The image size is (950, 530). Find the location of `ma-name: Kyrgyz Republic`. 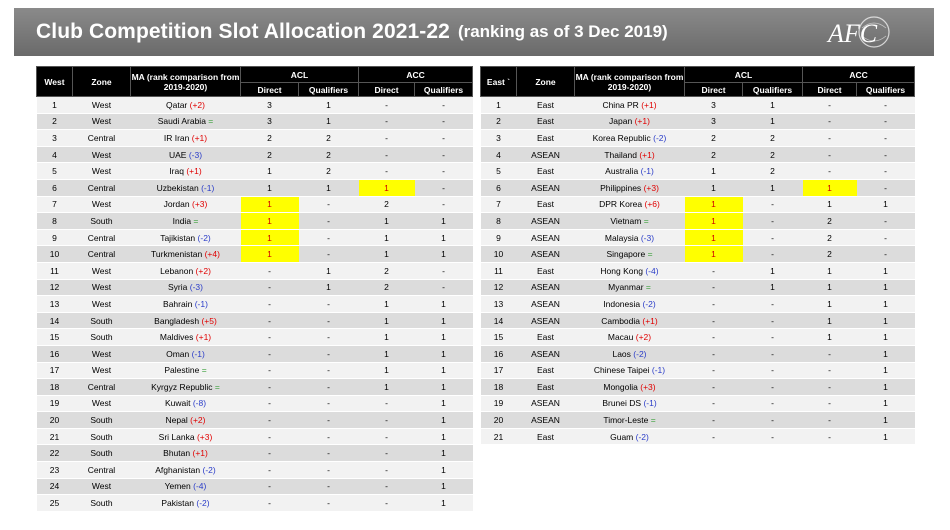

ma-name: Kyrgyz Republic is located at coordinates (182, 386).